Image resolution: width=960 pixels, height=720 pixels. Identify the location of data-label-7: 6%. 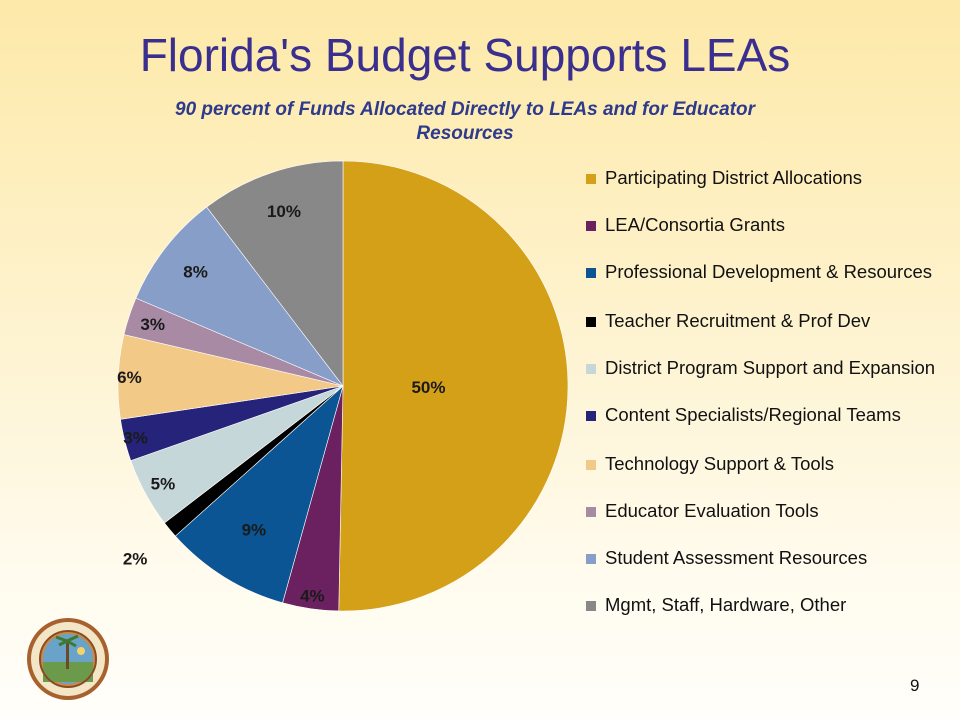
(129, 377).